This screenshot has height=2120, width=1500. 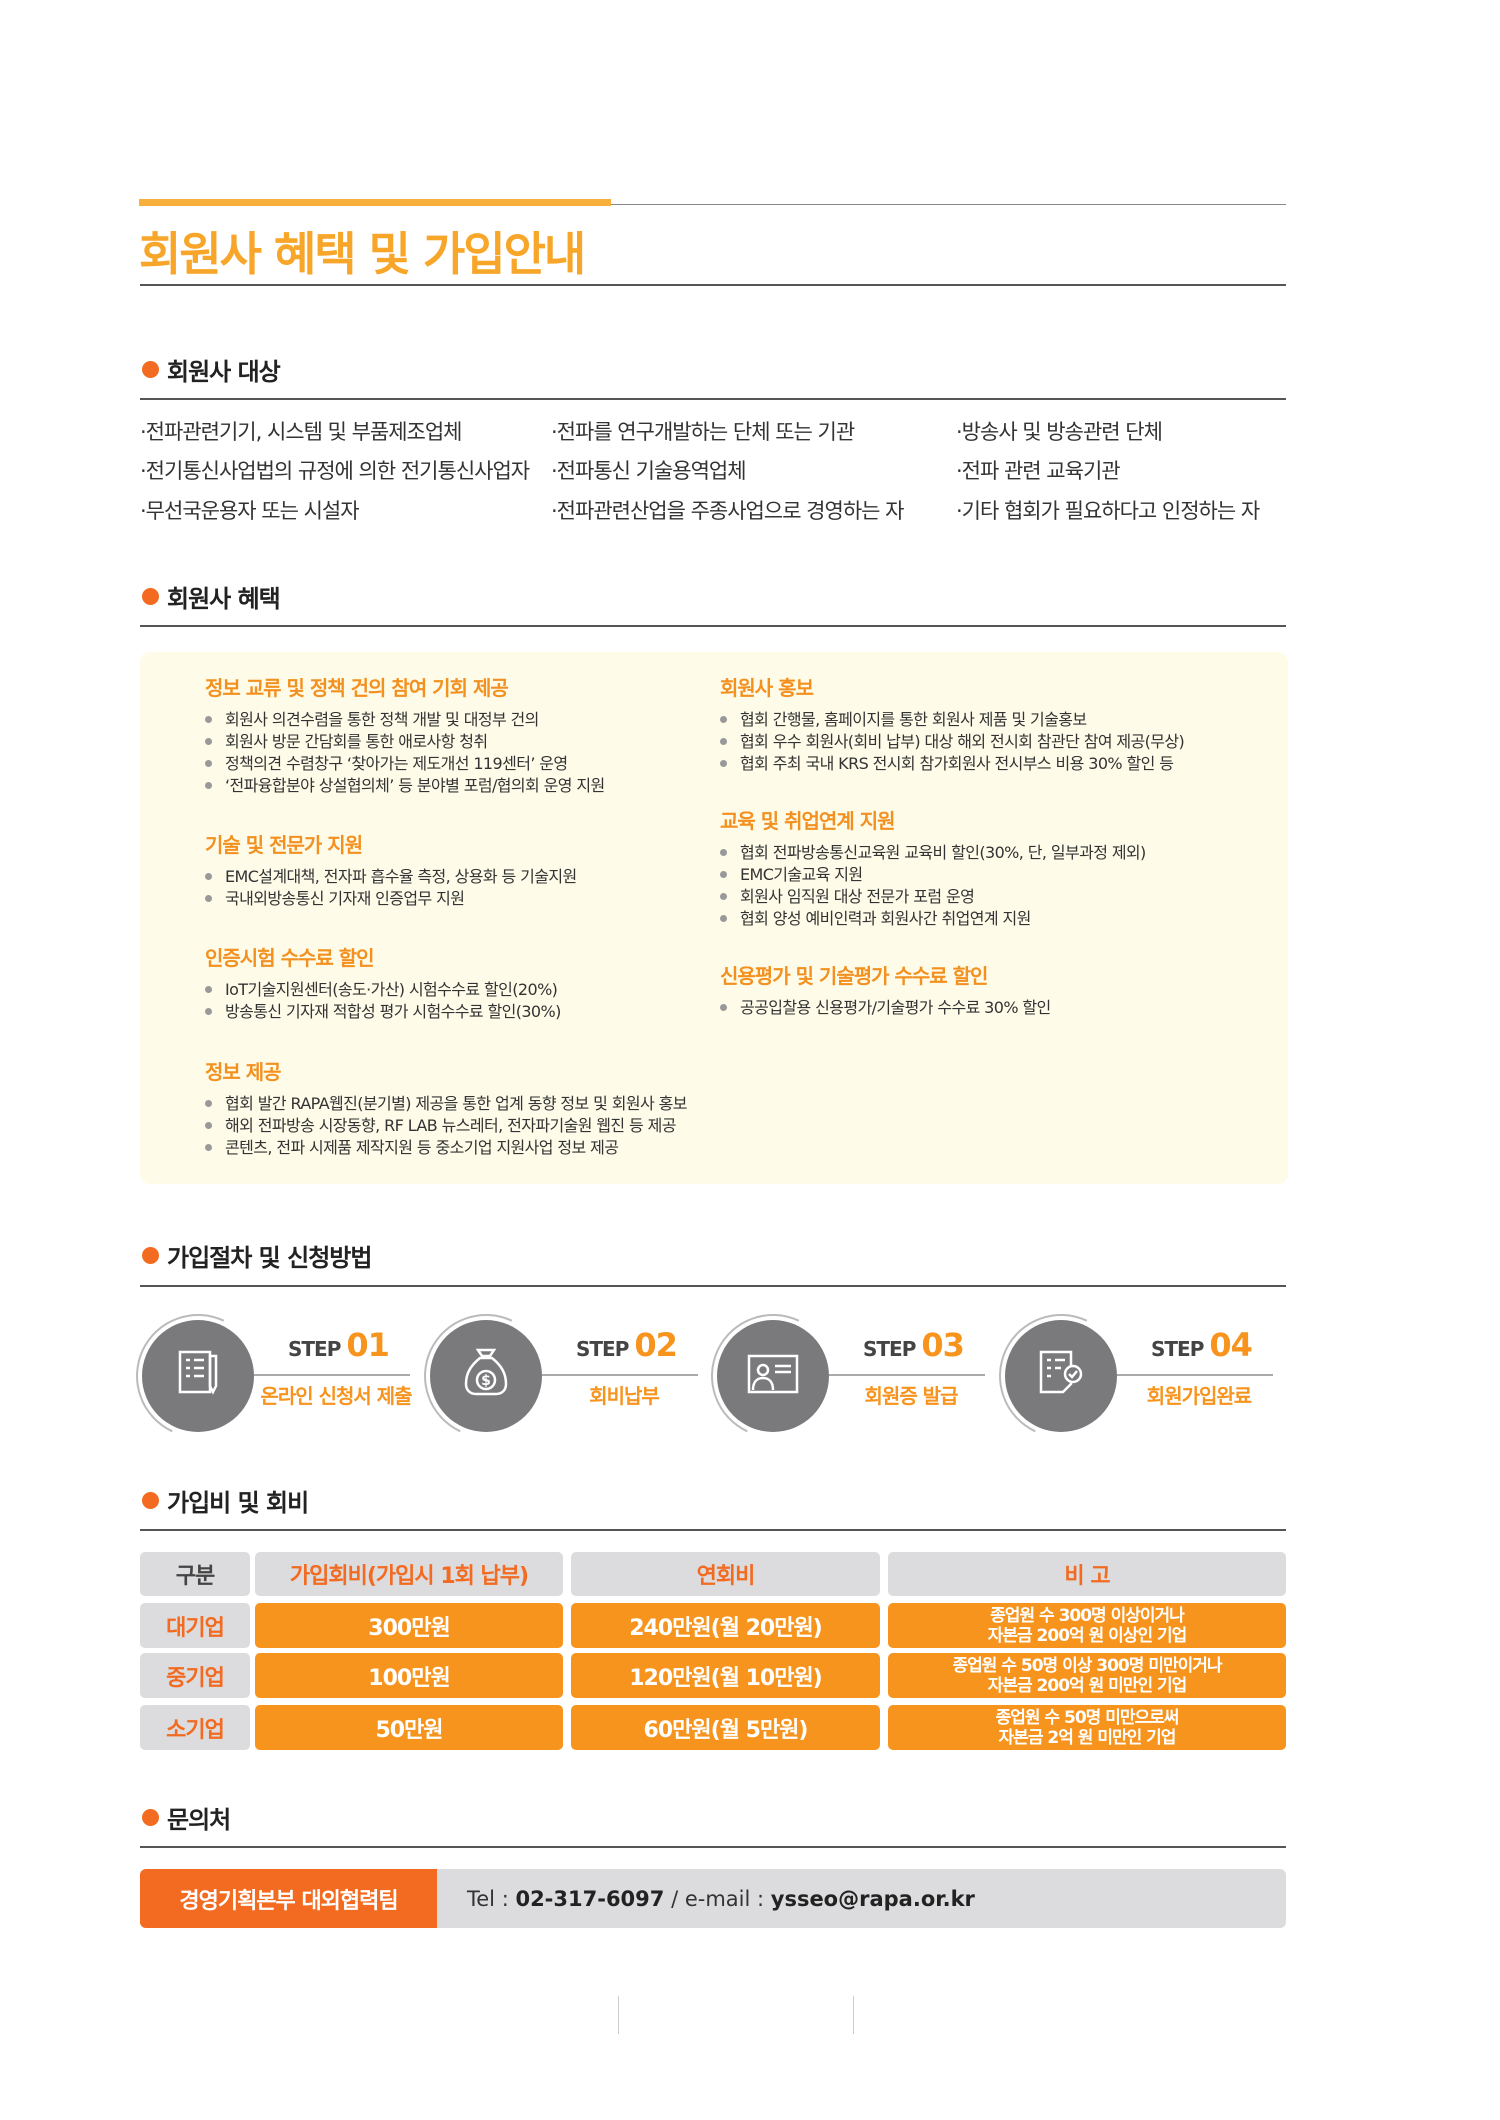 What do you see at coordinates (368, 1345) in the screenshot?
I see `step-no: 01` at bounding box center [368, 1345].